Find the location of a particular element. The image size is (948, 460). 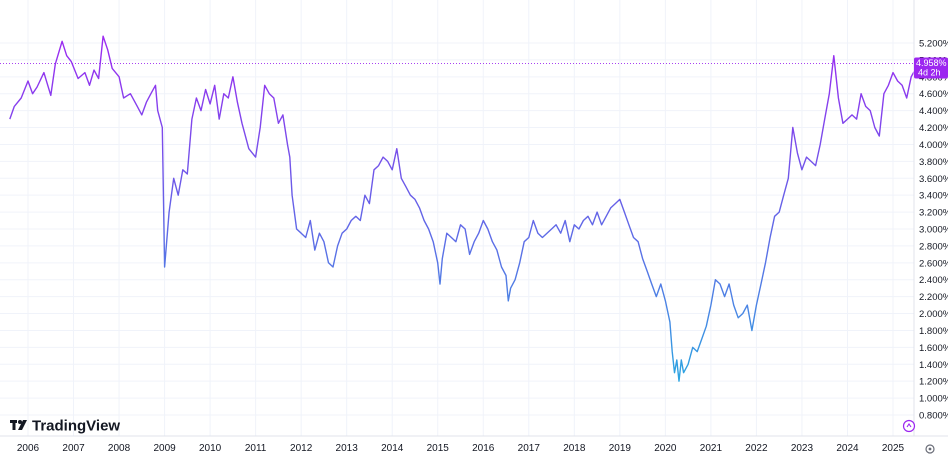

y-tick-label: 1.000% is located at coordinates (933, 399).